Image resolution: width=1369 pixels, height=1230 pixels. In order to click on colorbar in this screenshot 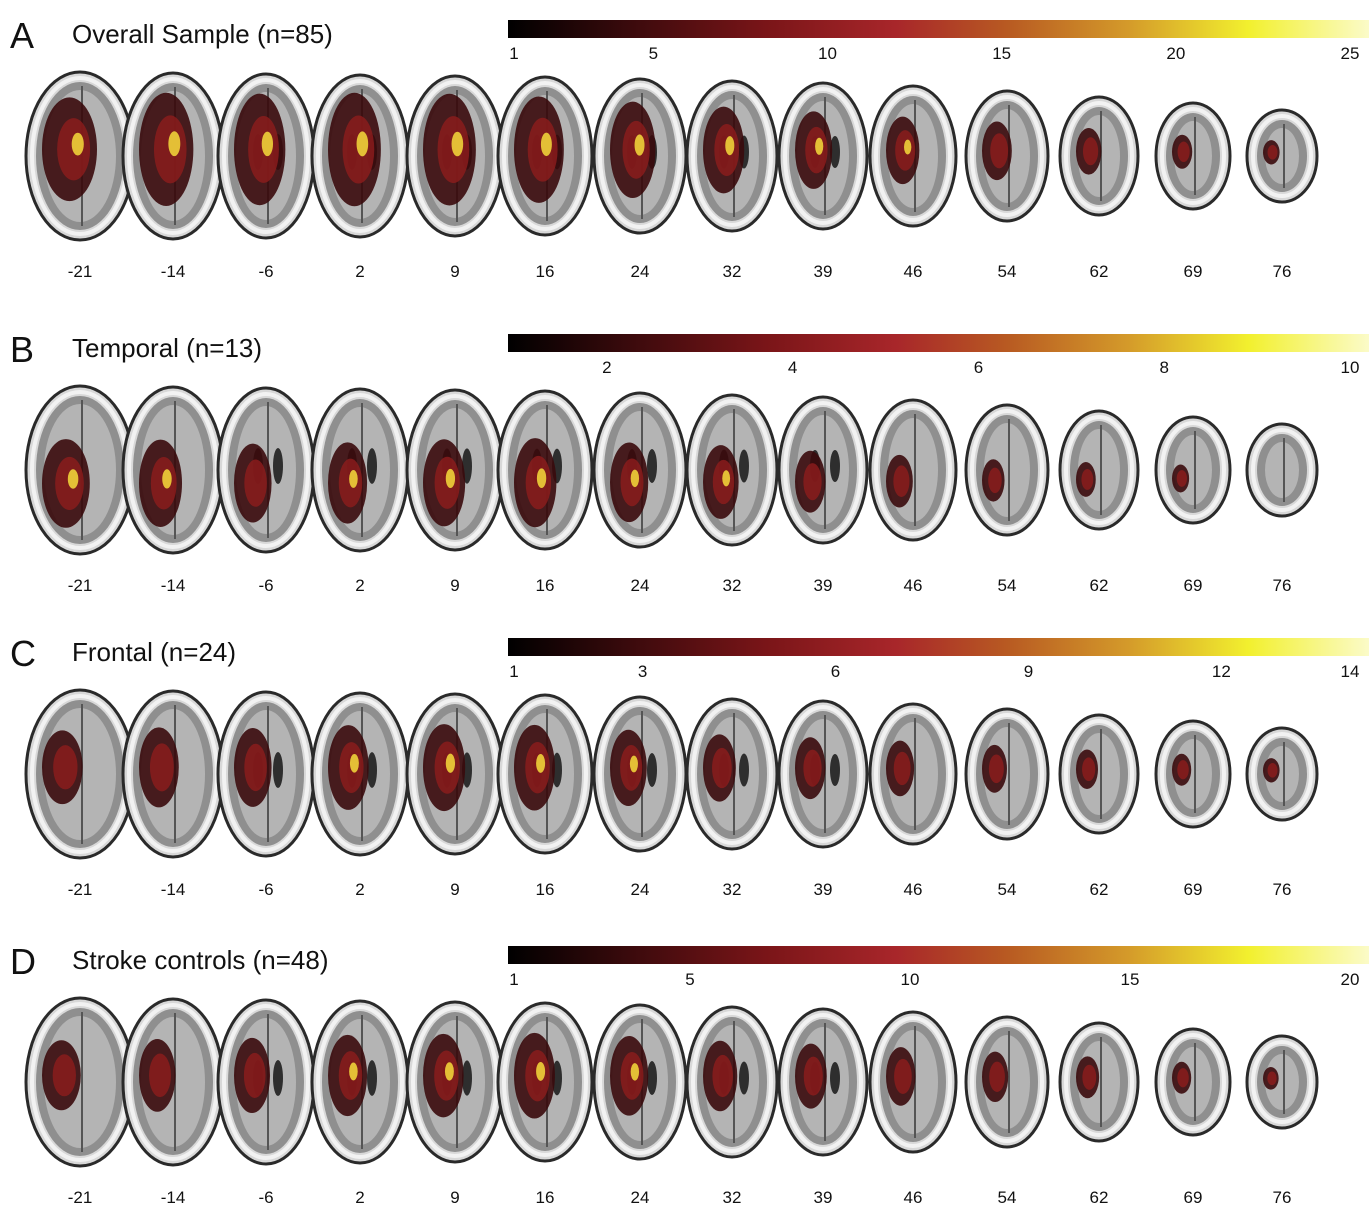, I will do `click(938, 29)`.